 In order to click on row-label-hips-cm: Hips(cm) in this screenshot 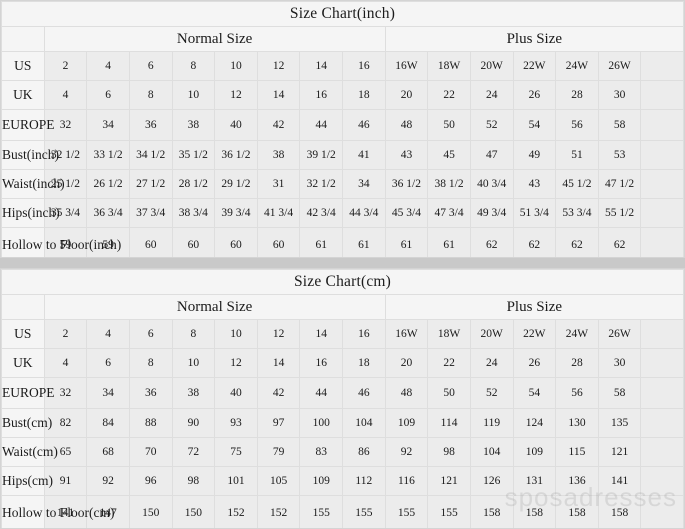, I will do `click(27, 481)`.